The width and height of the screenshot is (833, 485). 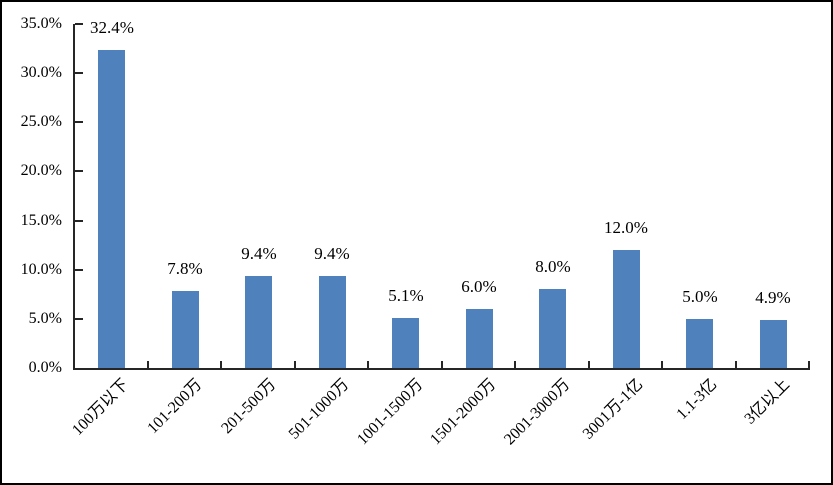 I want to click on x-axis-category-label: 1501-2000万, so click(x=463, y=412).